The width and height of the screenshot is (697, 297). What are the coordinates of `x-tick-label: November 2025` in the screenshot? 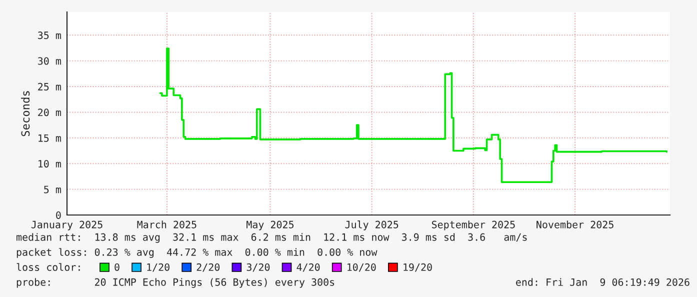 It's located at (575, 224).